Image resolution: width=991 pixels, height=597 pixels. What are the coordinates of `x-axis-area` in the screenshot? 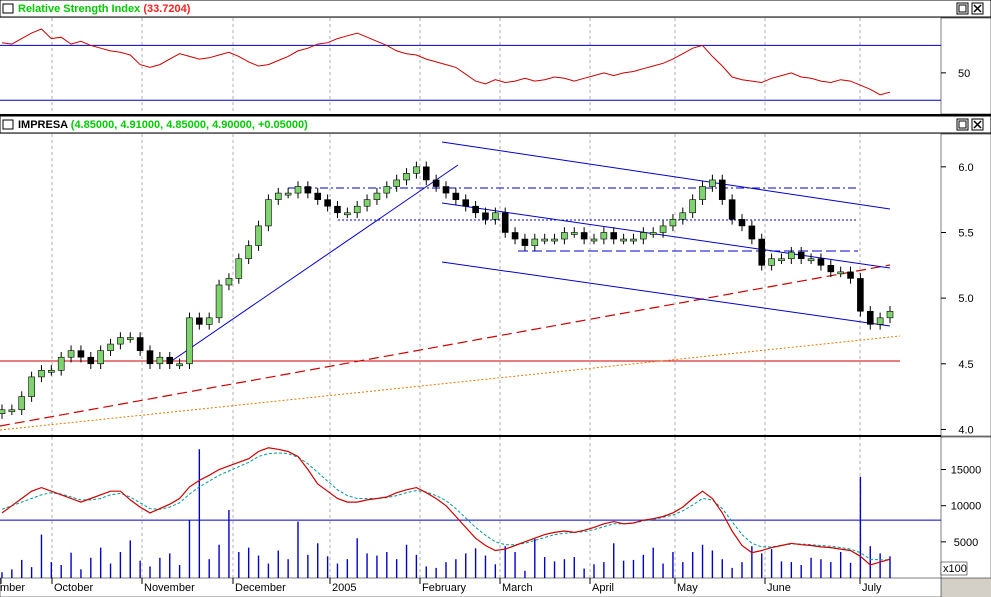 It's located at (471, 587).